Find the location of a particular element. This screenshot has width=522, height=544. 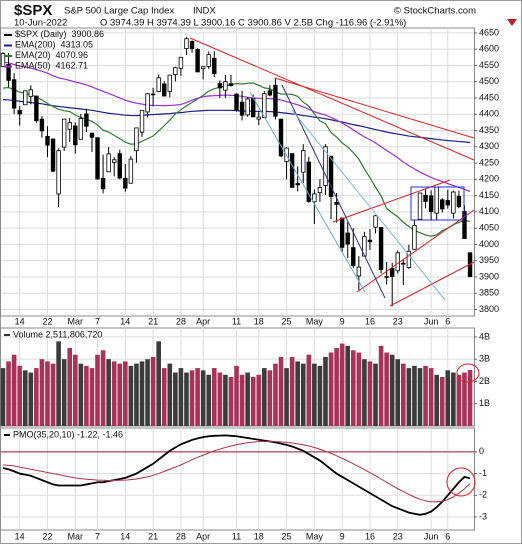

x-tick-label: 11 is located at coordinates (236, 321).